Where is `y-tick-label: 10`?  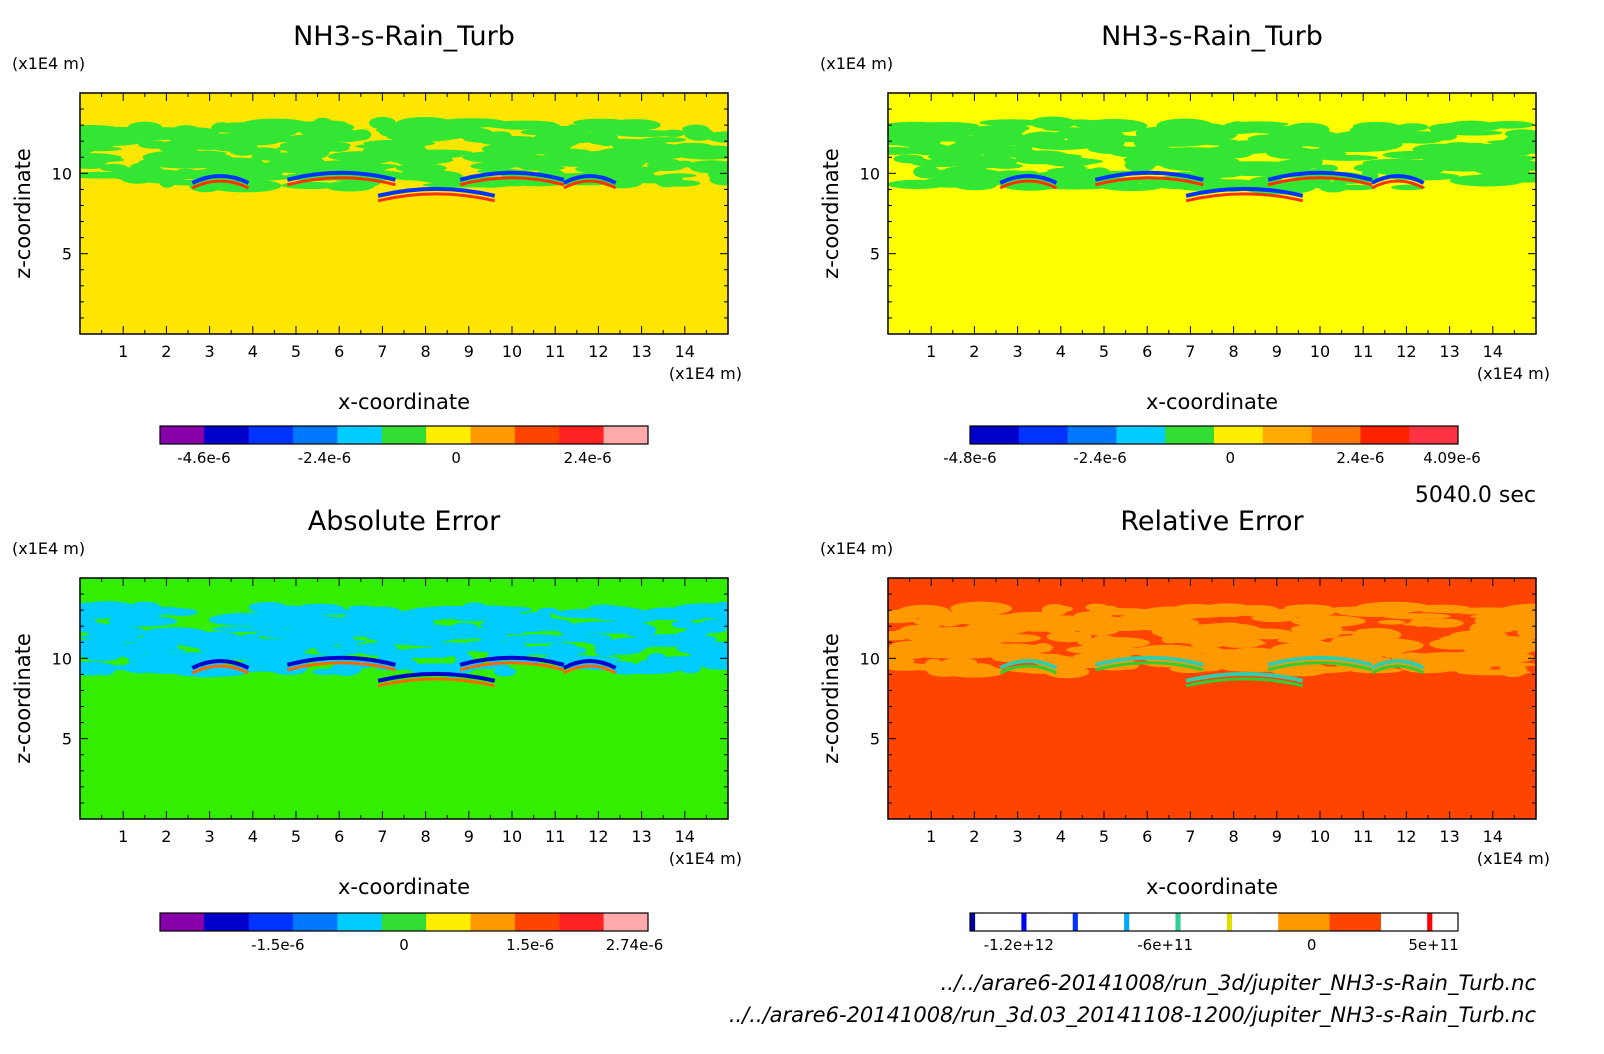
y-tick-label: 10 is located at coordinates (870, 173).